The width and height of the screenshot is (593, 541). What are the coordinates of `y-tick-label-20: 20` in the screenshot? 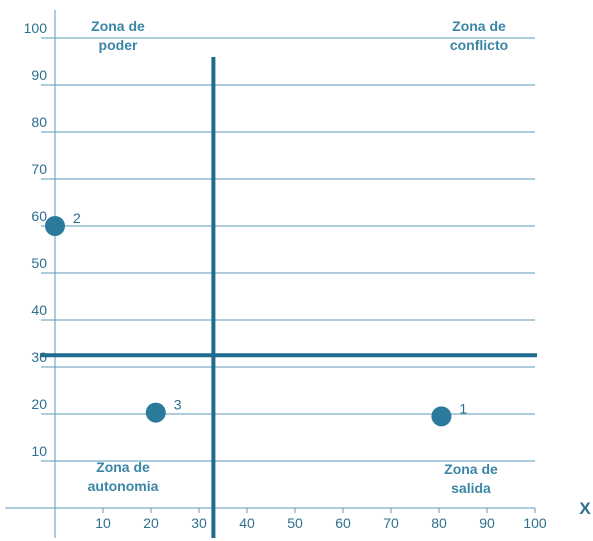 It's located at (39, 404).